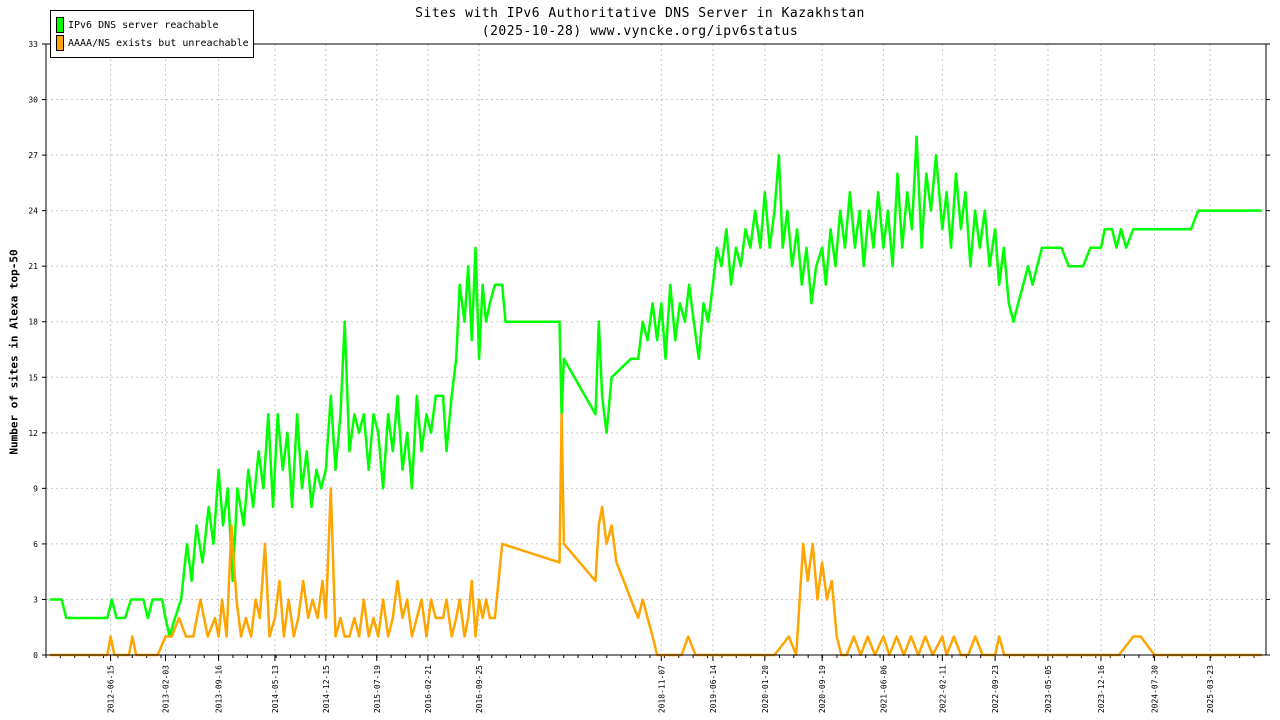  What do you see at coordinates (33, 377) in the screenshot?
I see `y-tick-label: 15` at bounding box center [33, 377].